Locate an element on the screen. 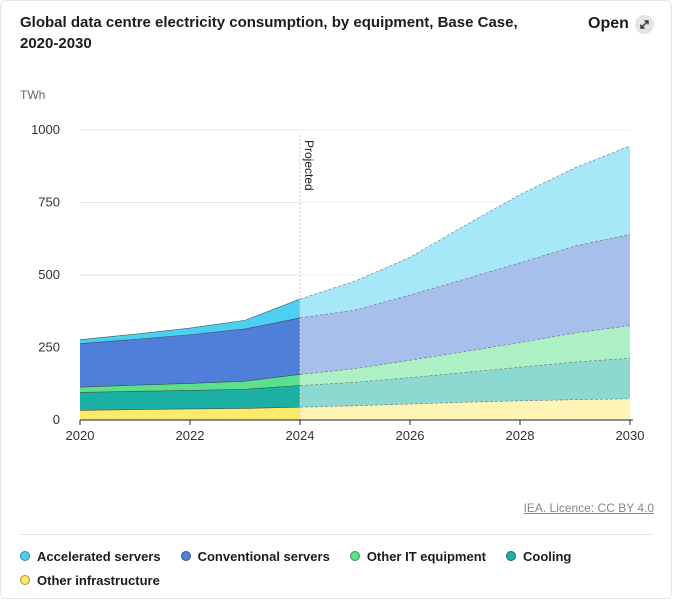  legend-divider is located at coordinates (337, 534).